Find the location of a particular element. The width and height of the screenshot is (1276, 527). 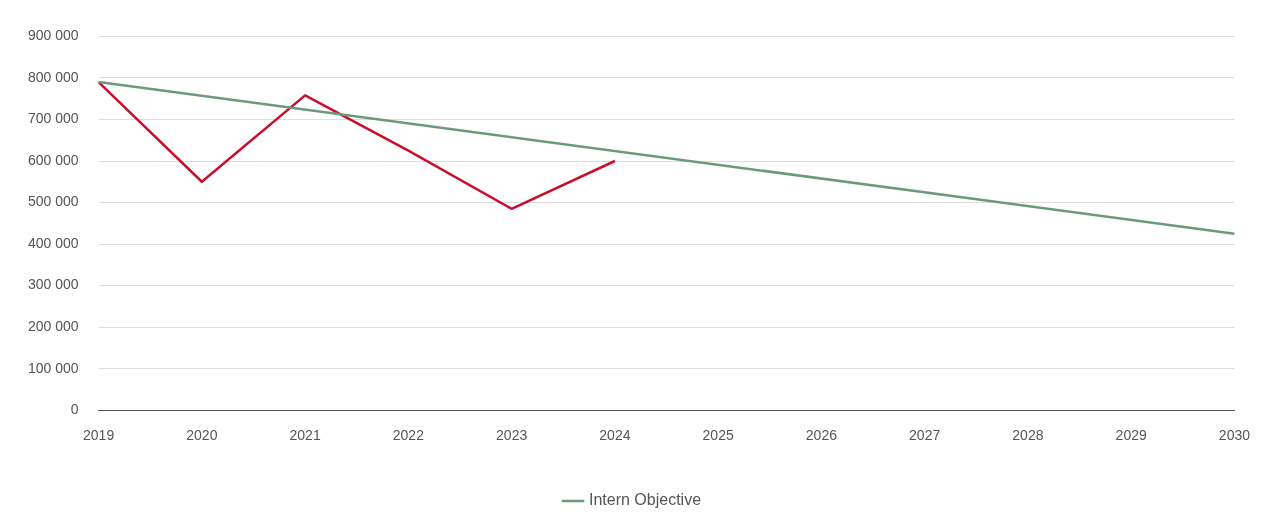

y-tick-label: 200 000 is located at coordinates (53, 325).